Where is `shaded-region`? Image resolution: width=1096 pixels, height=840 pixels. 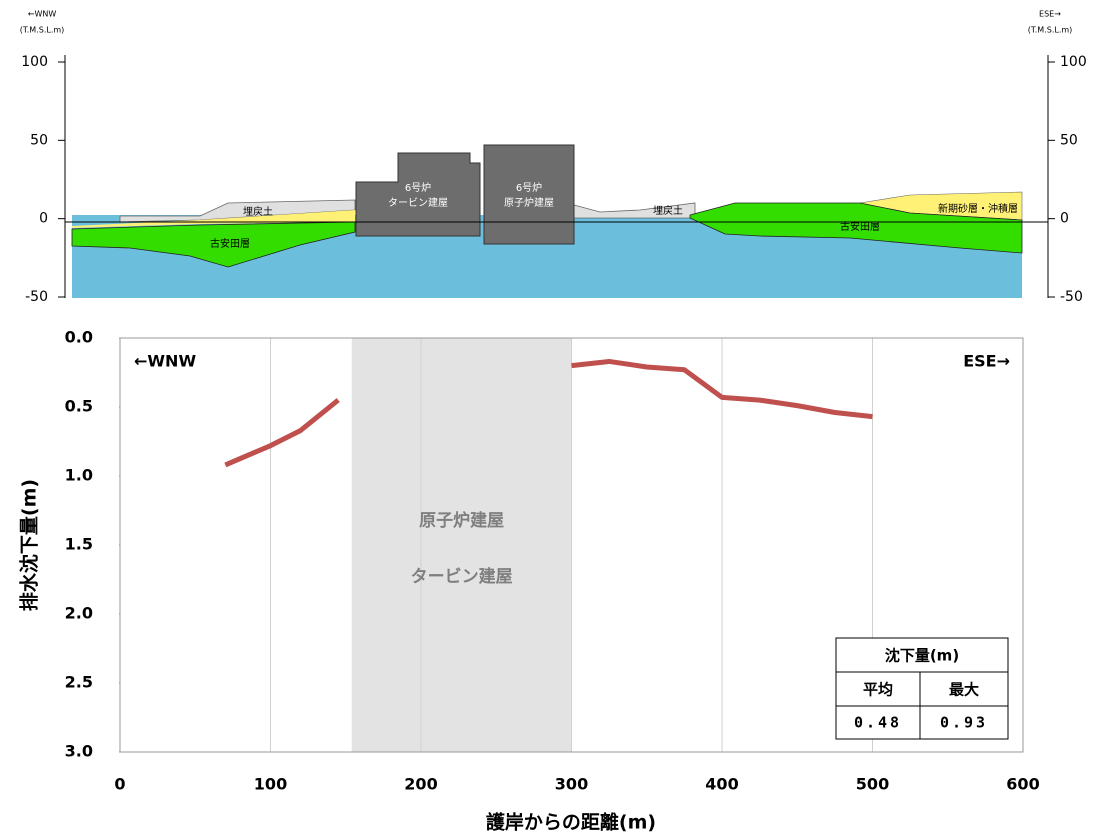
shaded-region is located at coordinates (461, 545).